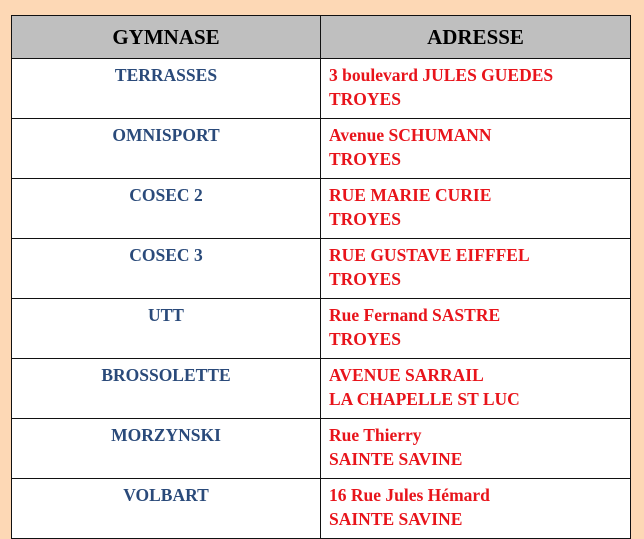 This screenshot has height=539, width=644. What do you see at coordinates (475, 208) in the screenshot?
I see `gymnase-address: RUE MARIE CURIE TROYES` at bounding box center [475, 208].